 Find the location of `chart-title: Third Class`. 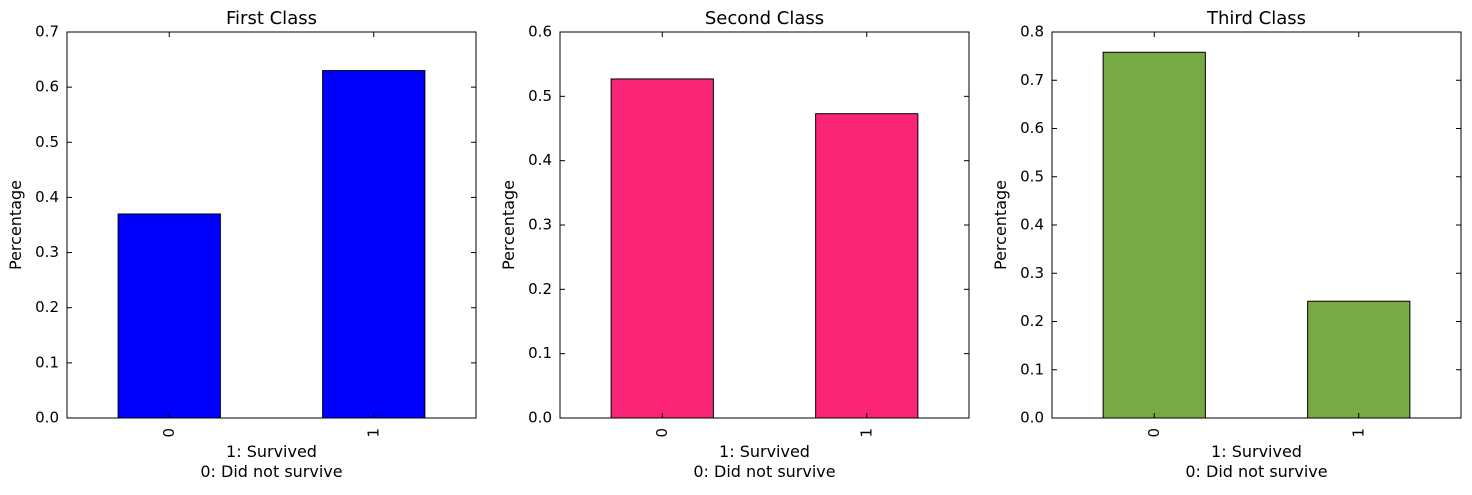

chart-title: Third Class is located at coordinates (1256, 18).